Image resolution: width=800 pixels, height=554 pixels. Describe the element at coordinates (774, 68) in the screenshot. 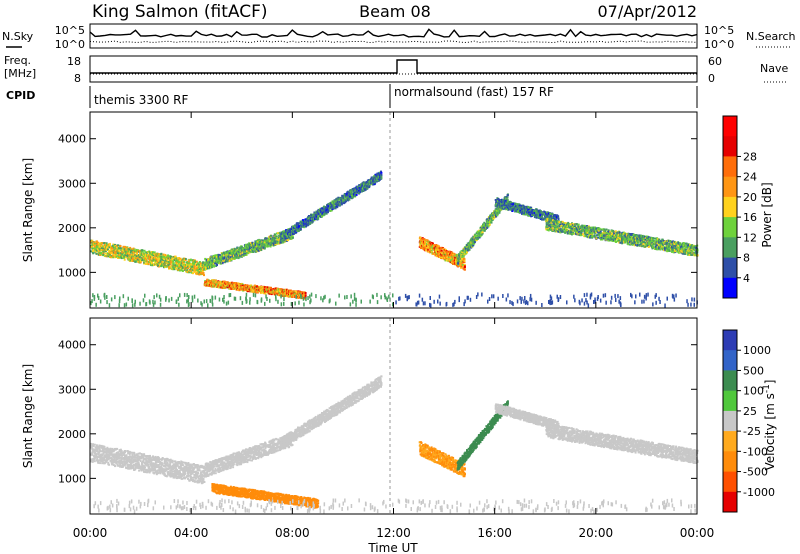

I see `nave-label: Nave` at that location.